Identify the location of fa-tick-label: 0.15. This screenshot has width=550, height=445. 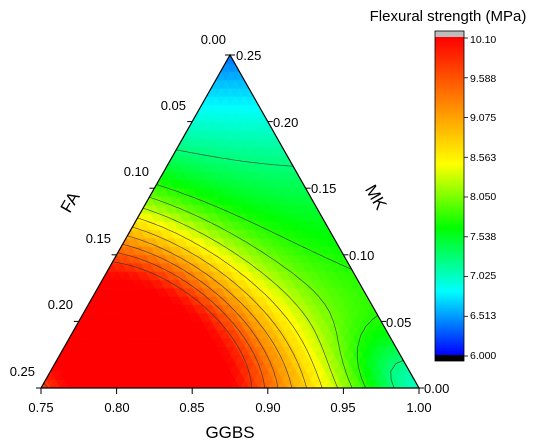
(98, 238).